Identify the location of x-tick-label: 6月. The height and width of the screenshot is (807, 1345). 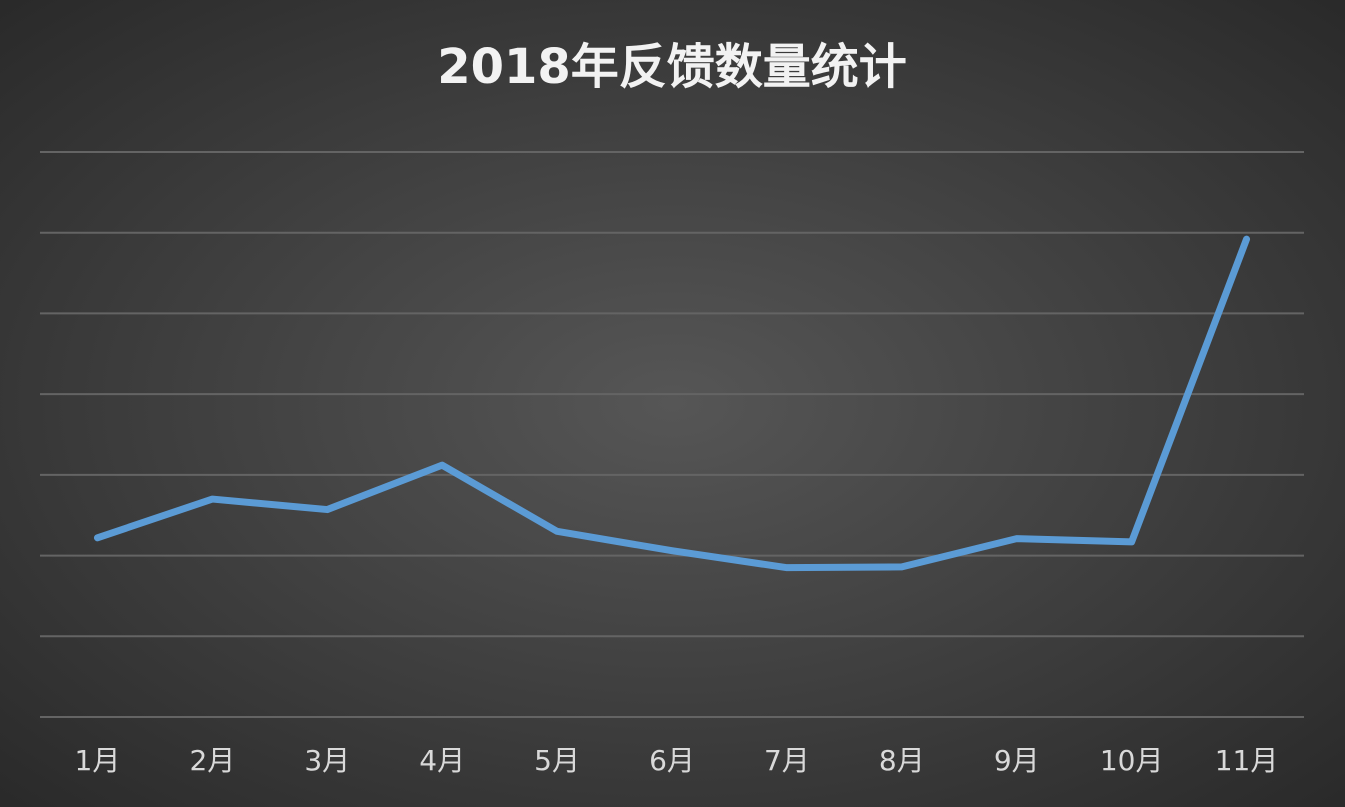
(672, 760).